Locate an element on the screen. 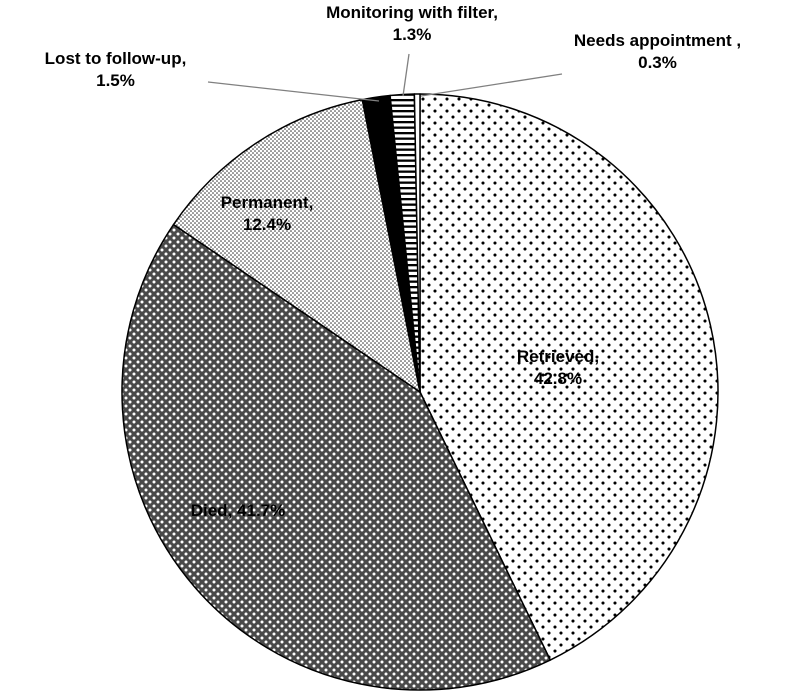 The height and width of the screenshot is (697, 788). pie-label-died-line1: Died, 41.7% is located at coordinates (238, 510).